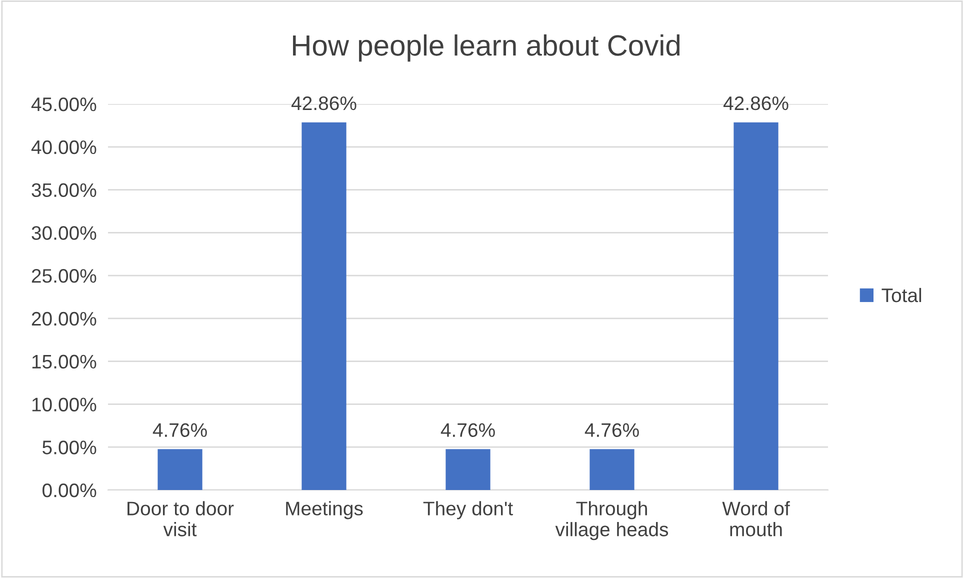  I want to click on y-tick-label: 45.00%, so click(63, 104).